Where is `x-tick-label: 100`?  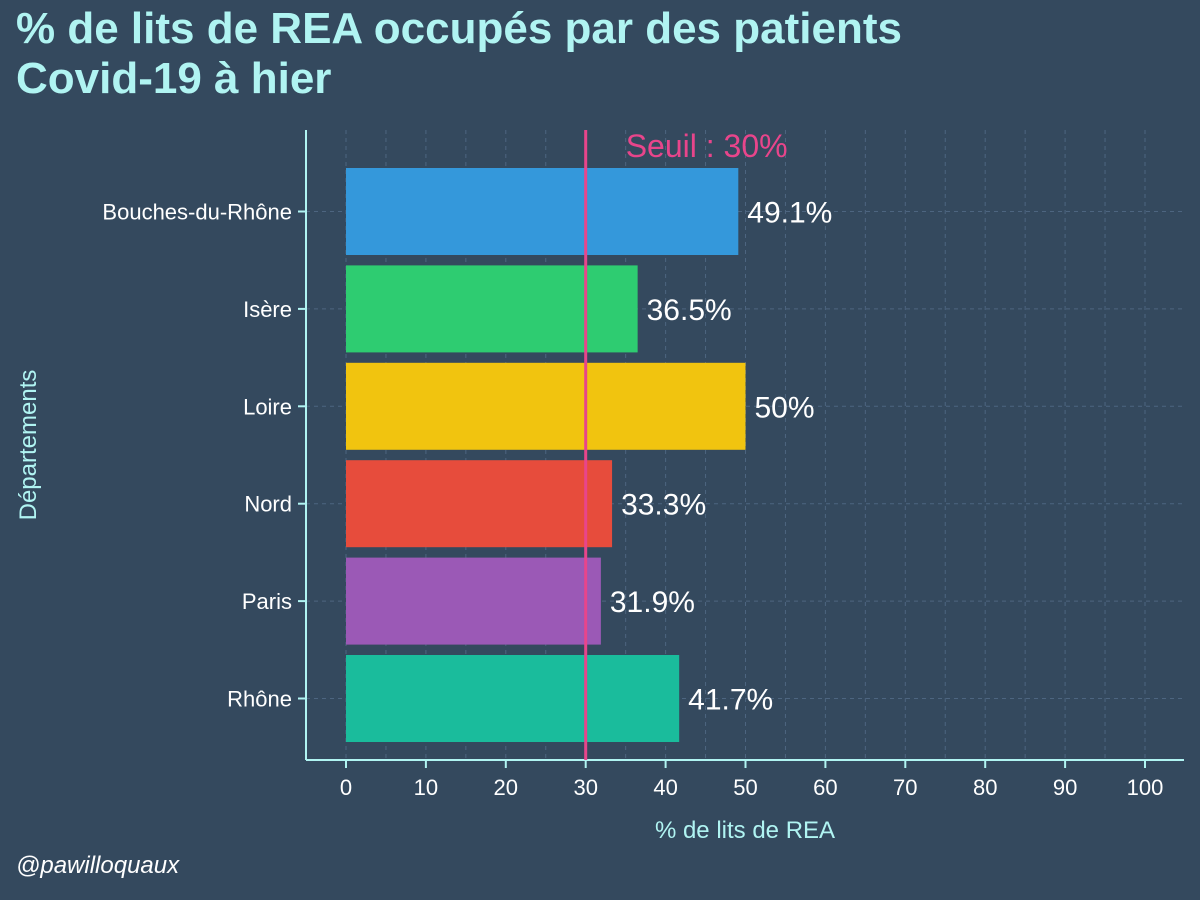
x-tick-label: 100 is located at coordinates (1145, 787).